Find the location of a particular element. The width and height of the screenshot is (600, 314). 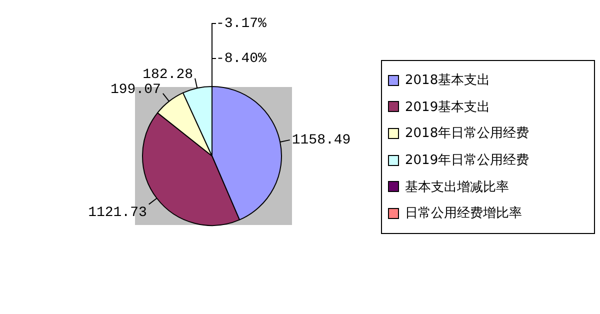

legend-label: 2018年日常公用经费 is located at coordinates (467, 133).